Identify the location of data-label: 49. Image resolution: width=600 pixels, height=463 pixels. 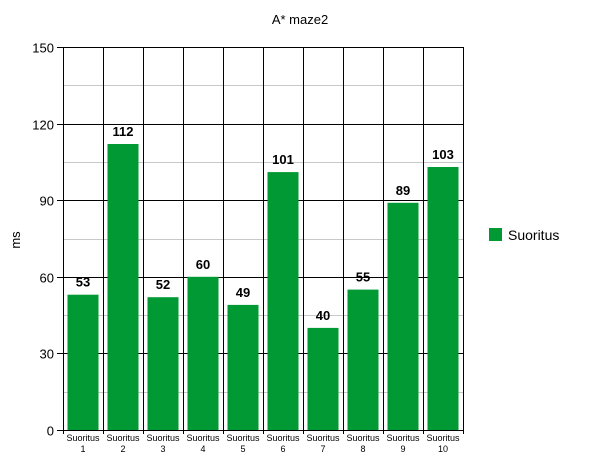
(243, 292).